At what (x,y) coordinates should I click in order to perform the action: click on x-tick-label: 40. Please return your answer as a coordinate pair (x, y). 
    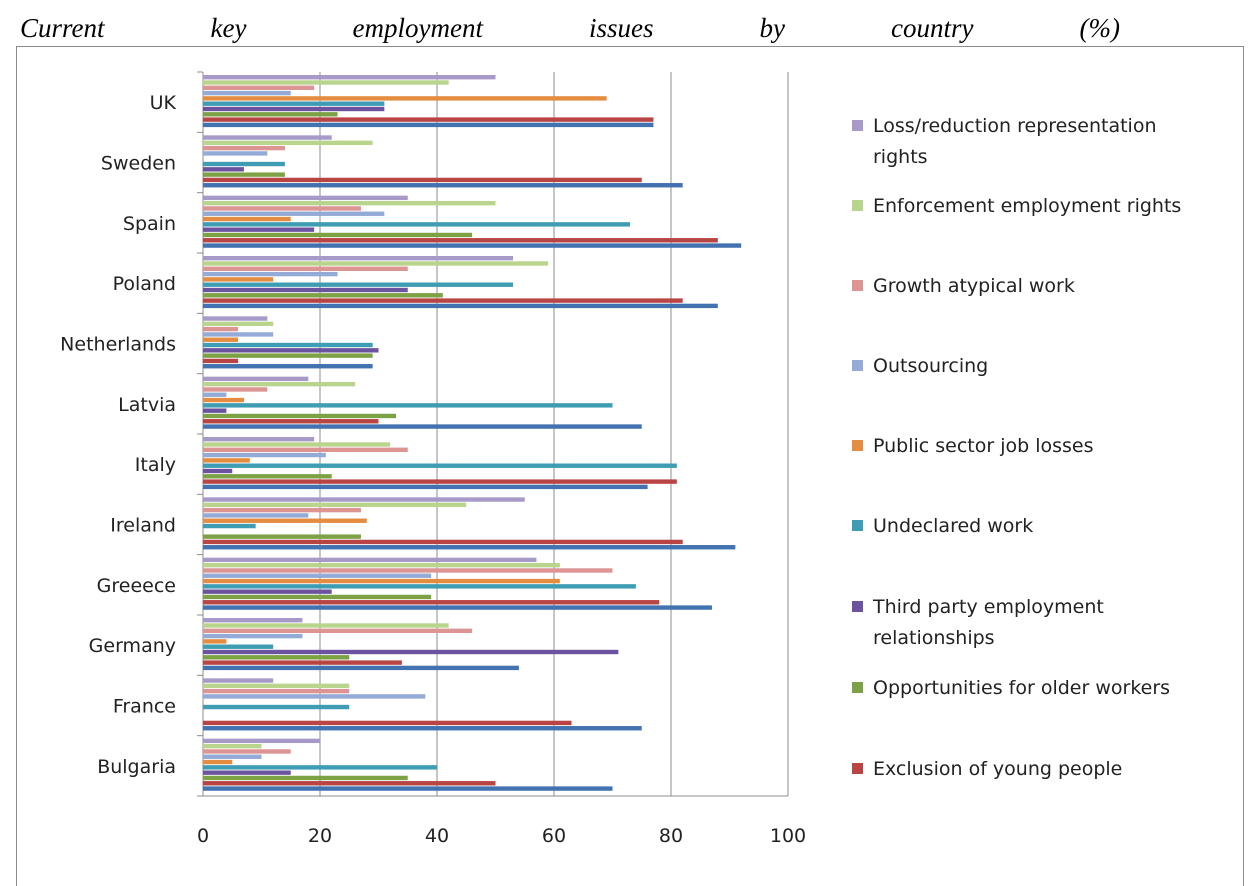
    Looking at the image, I should click on (437, 836).